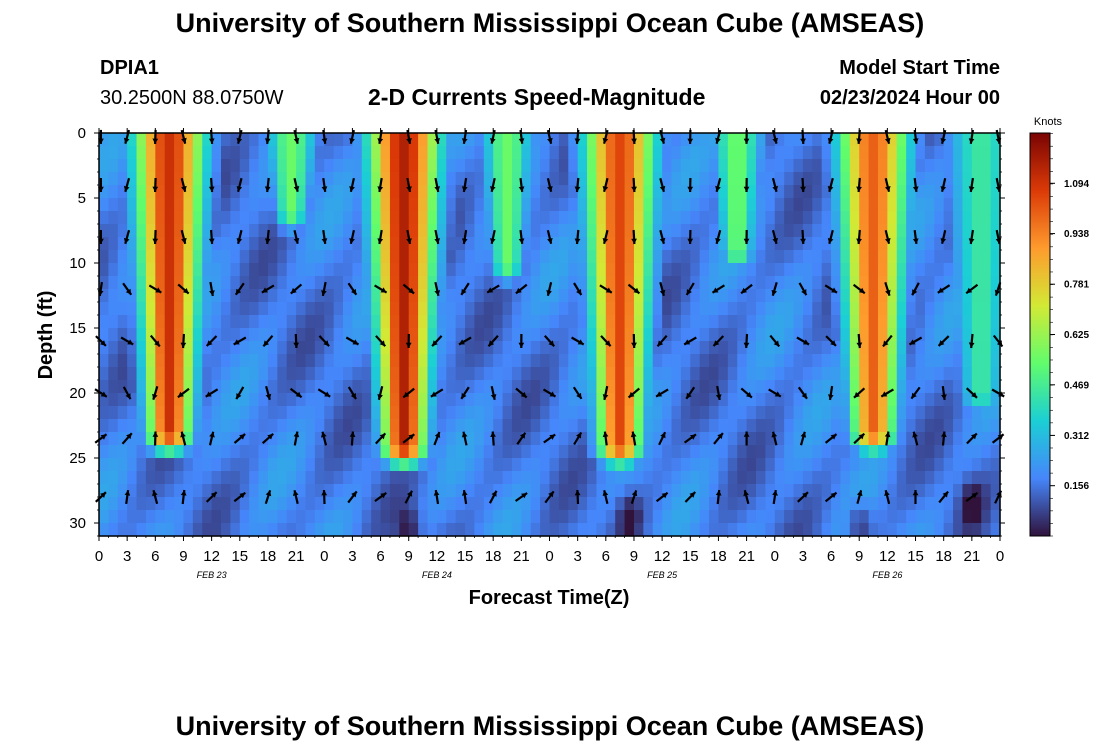  What do you see at coordinates (239, 556) in the screenshot?
I see `x-tick-label: 15` at bounding box center [239, 556].